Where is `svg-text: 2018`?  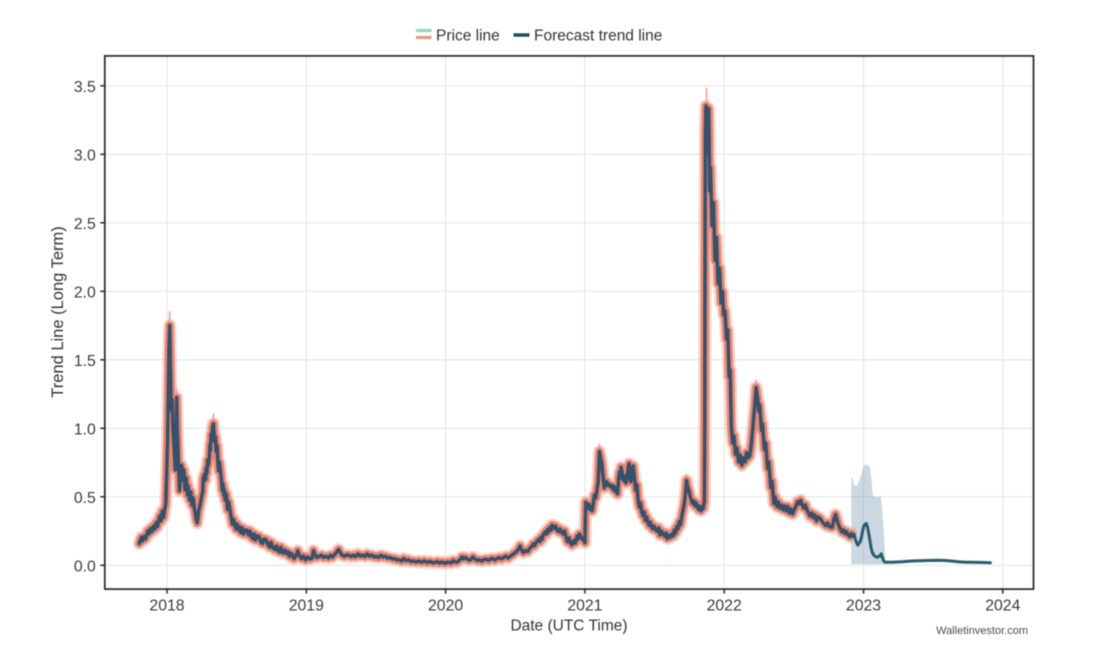
svg-text: 2018 is located at coordinates (166, 606).